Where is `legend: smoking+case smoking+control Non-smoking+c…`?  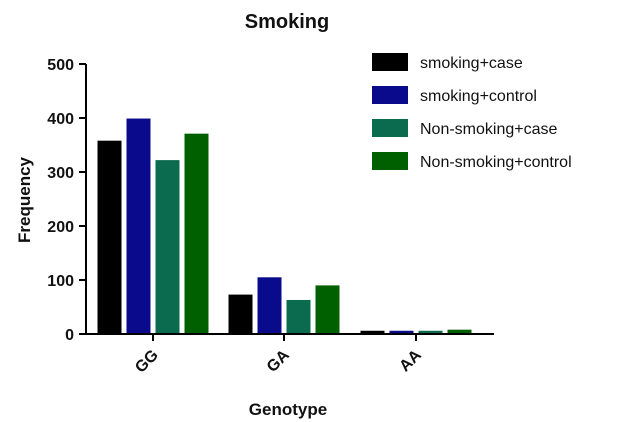 legend: smoking+case smoking+control Non-smoking+c… is located at coordinates (472, 112).